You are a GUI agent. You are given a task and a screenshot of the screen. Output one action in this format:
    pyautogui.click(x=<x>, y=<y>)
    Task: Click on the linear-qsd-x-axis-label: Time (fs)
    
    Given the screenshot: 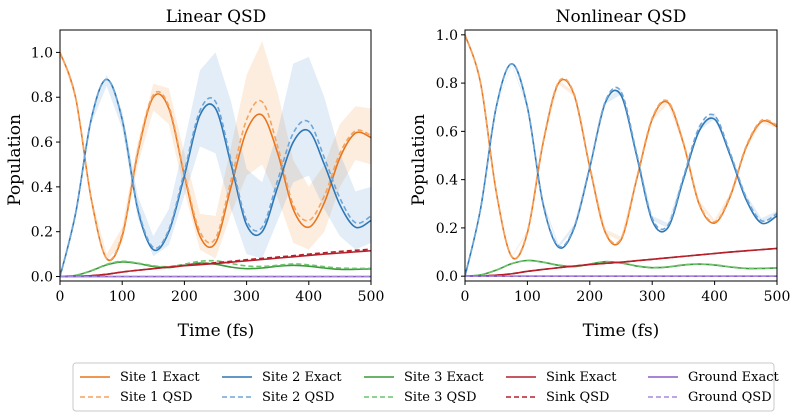 What is the action you would take?
    pyautogui.click(x=216, y=331)
    